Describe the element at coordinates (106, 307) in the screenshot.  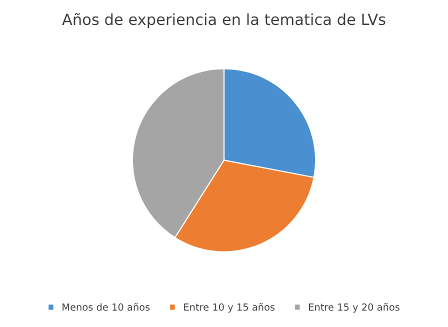
I see `legend-label: Menos de 10 años` at that location.